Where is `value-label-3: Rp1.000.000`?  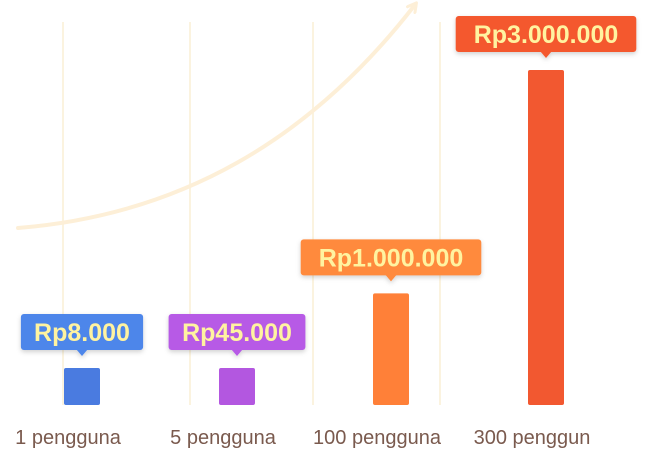
value-label-3: Rp1.000.000 is located at coordinates (391, 260).